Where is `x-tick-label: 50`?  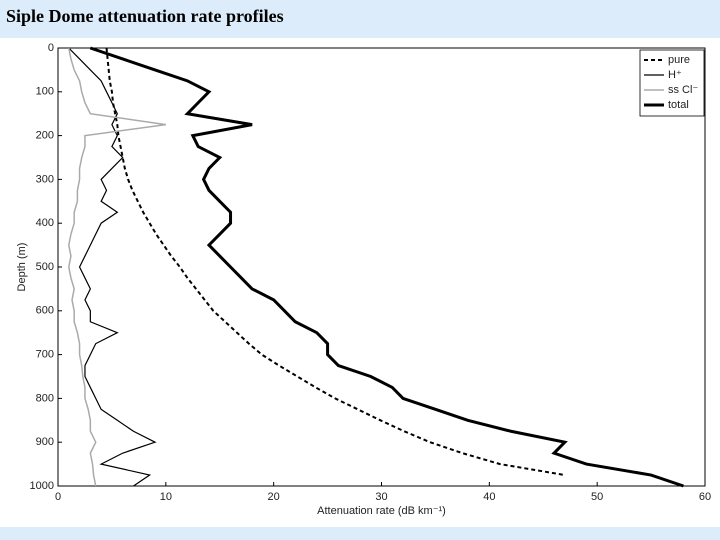
x-tick-label: 50 is located at coordinates (597, 497).